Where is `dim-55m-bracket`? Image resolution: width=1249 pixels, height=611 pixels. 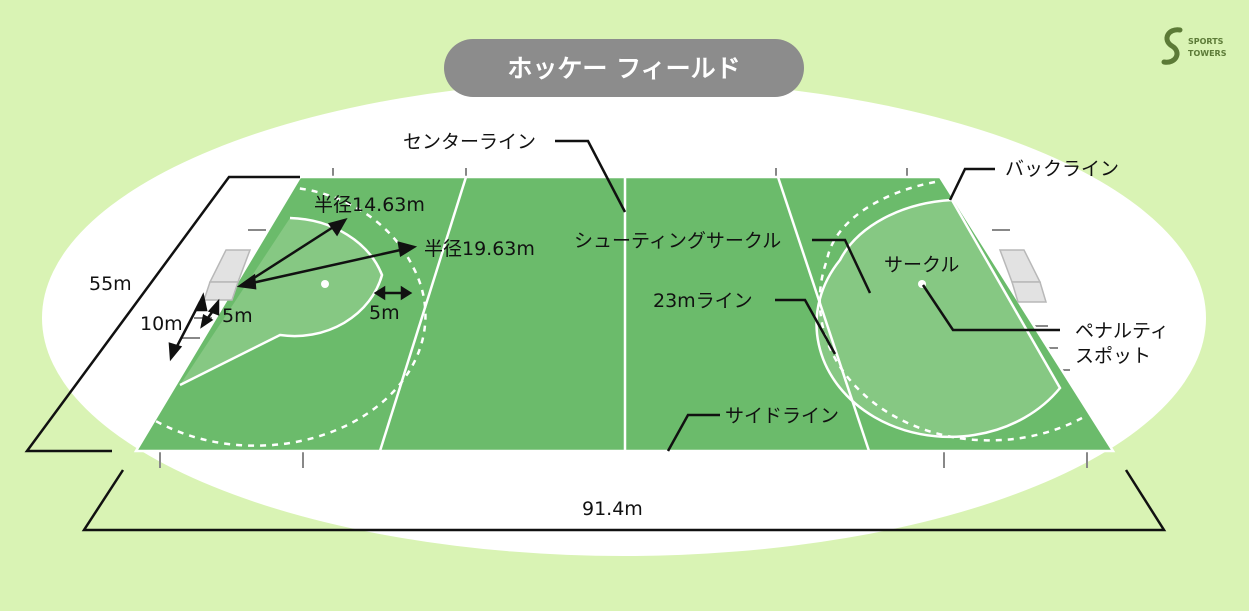 dim-55m-bracket is located at coordinates (162, 314).